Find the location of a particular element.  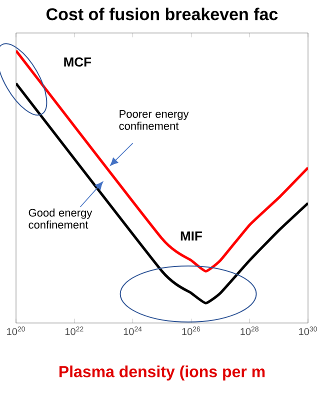

annotation: Good energy confinement is located at coordinates (60, 218).